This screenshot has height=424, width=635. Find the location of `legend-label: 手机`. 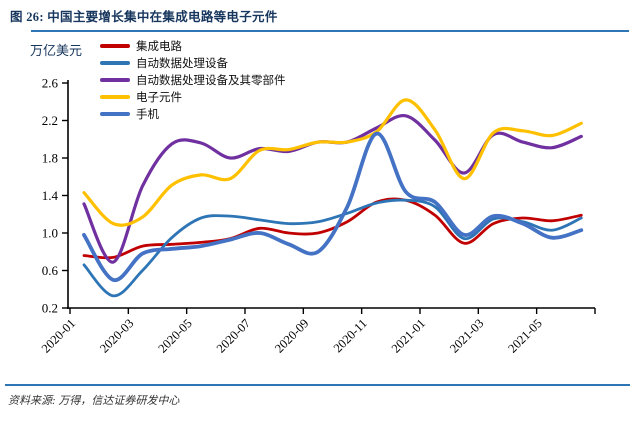

legend-label: 手机 is located at coordinates (147, 114).